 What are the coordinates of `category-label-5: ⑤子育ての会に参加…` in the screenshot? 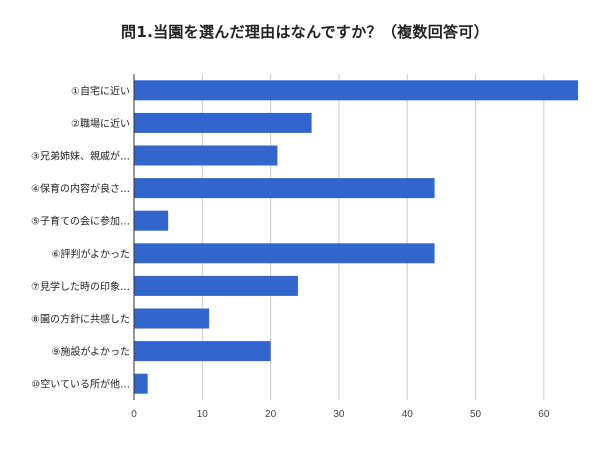 It's located at (80, 221).